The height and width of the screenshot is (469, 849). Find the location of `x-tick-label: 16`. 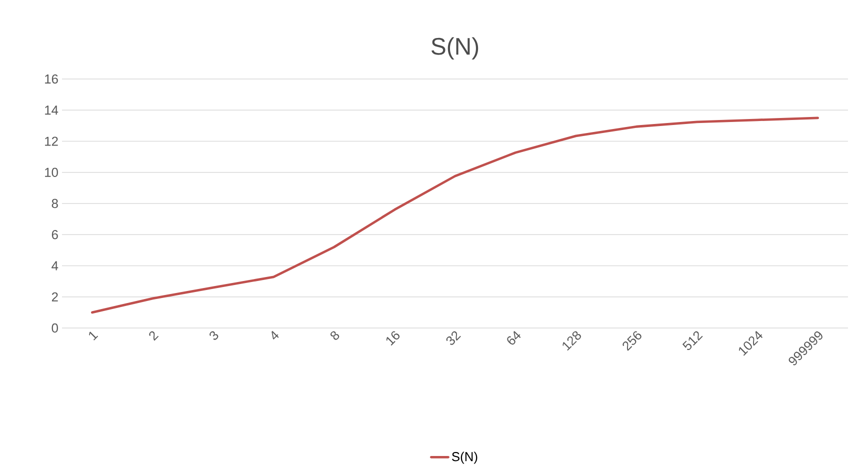

x-tick-label: 16 is located at coordinates (393, 338).